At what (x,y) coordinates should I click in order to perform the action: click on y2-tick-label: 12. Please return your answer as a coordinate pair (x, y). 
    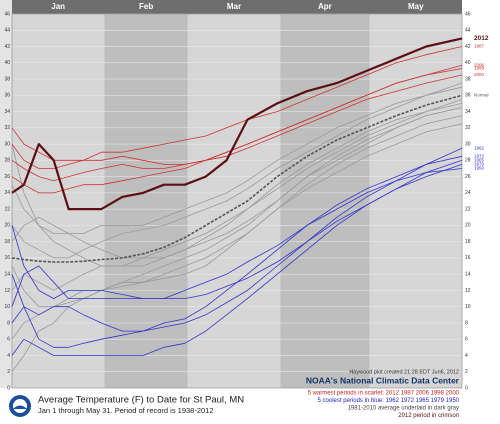
    Looking at the image, I should click on (468, 291).